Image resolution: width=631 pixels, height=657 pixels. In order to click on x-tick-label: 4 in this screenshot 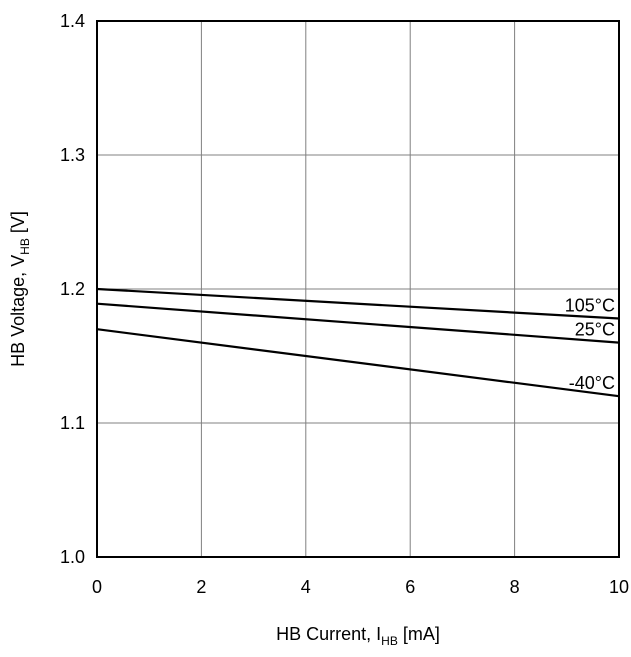, I will do `click(306, 587)`.